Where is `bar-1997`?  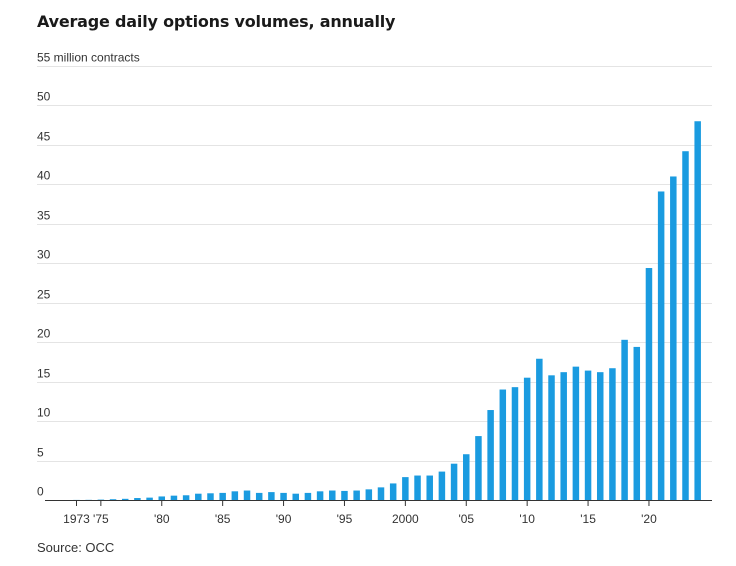 bar-1997 is located at coordinates (369, 494).